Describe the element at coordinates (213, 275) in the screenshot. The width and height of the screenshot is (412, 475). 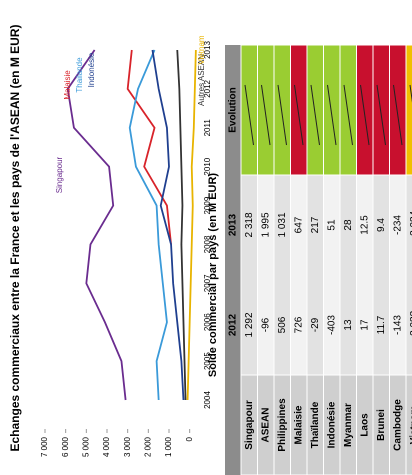
I see `table-title: Solde commercial par pays (en M EUR)` at that location.